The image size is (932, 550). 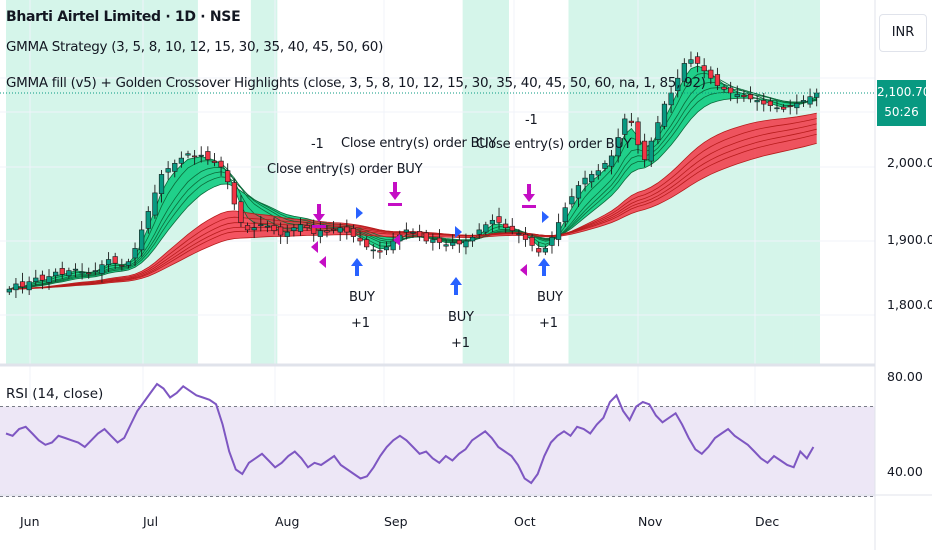 I want to click on close-order-label-2: Close entry(s) order BUY, so click(x=419, y=143).